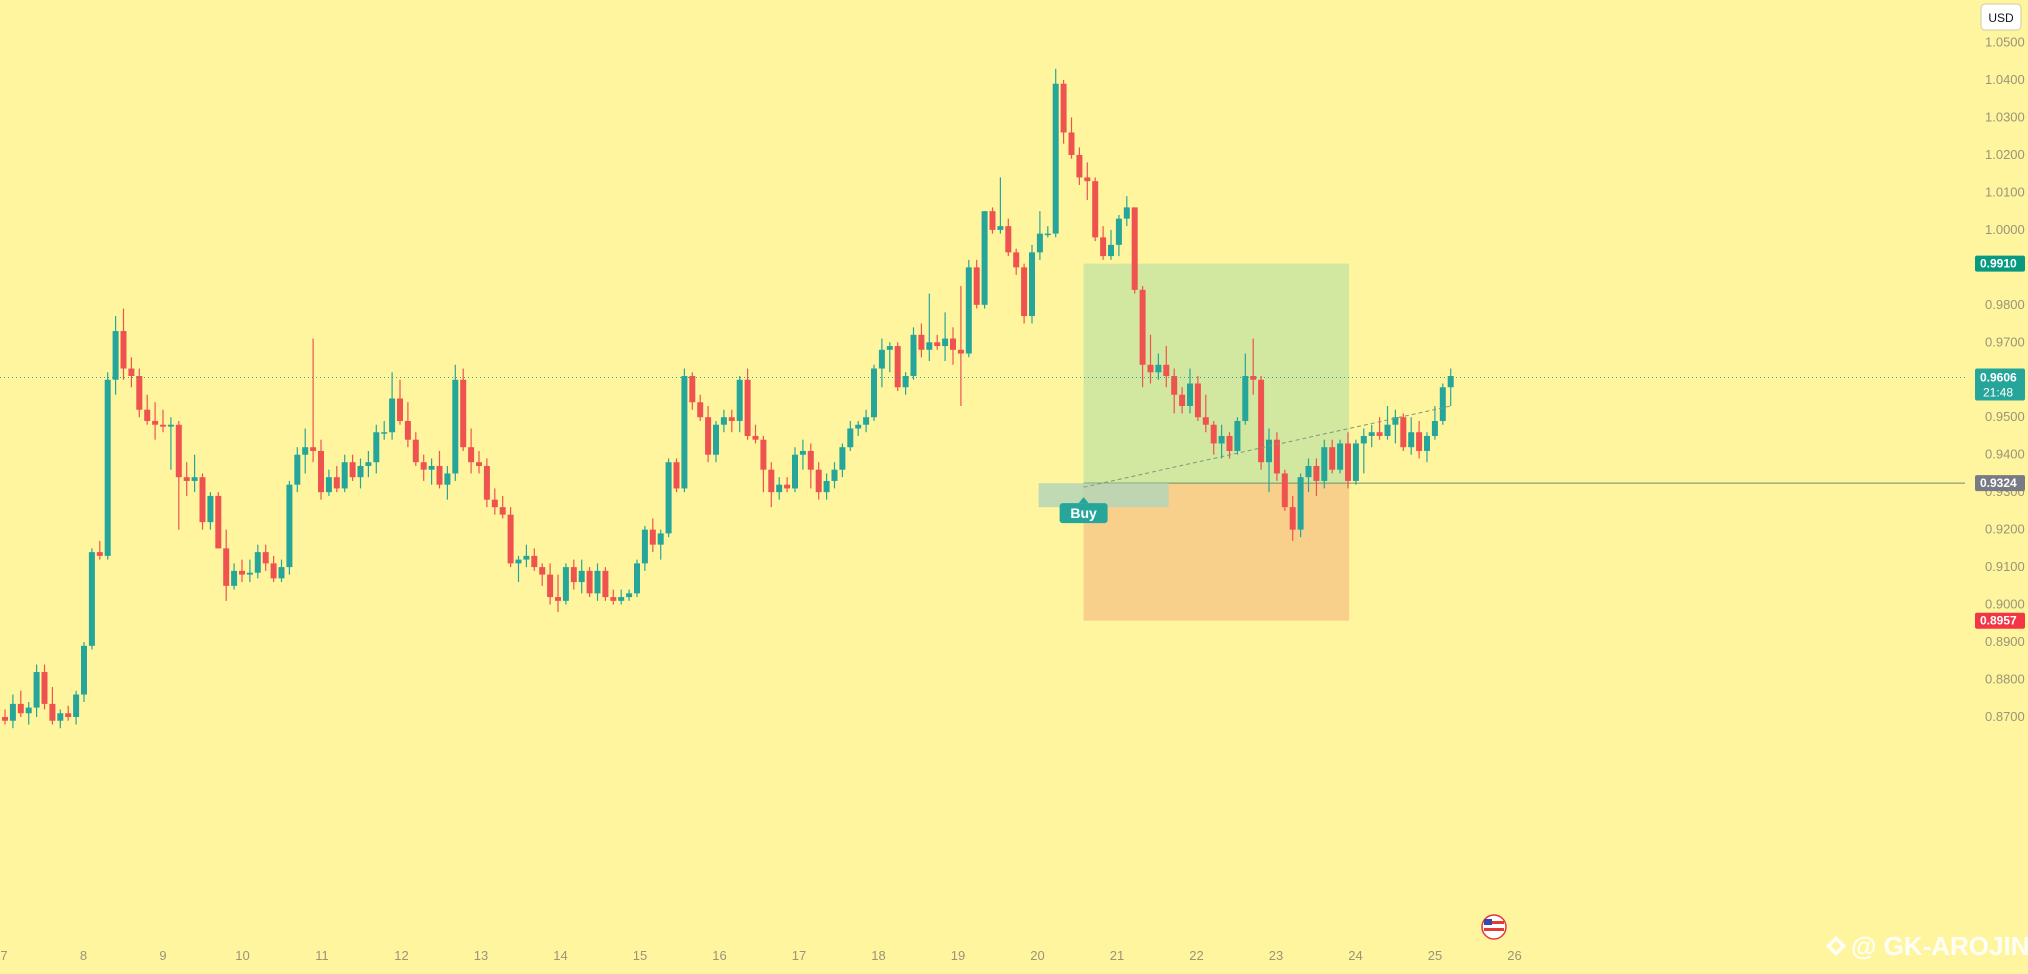  What do you see at coordinates (1435, 955) in the screenshot?
I see `time-tick-label: 25` at bounding box center [1435, 955].